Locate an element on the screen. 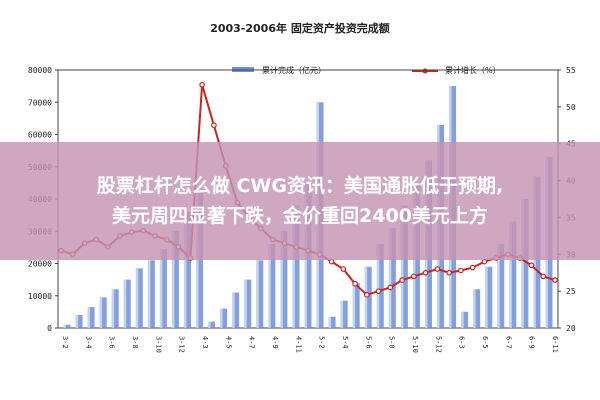  x-tick-label: 6-9 is located at coordinates (532, 342).